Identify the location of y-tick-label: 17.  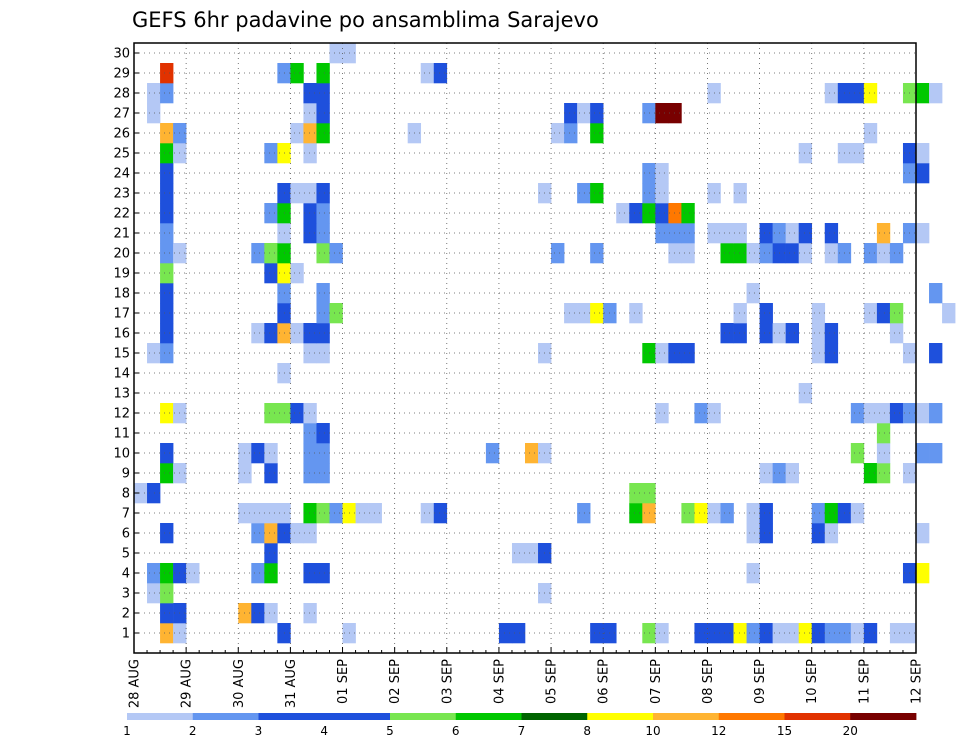
(121, 314).